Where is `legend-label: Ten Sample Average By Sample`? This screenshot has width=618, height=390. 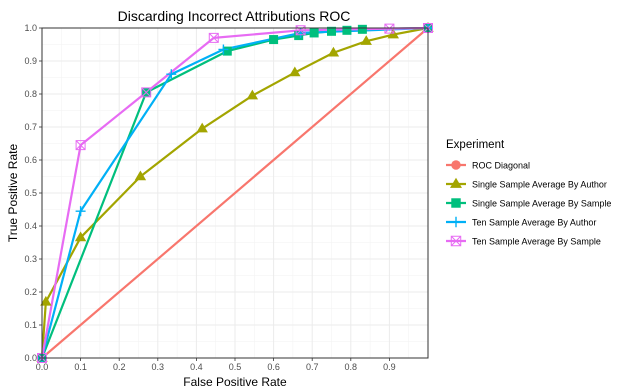 legend-label: Ten Sample Average By Sample is located at coordinates (536, 242).